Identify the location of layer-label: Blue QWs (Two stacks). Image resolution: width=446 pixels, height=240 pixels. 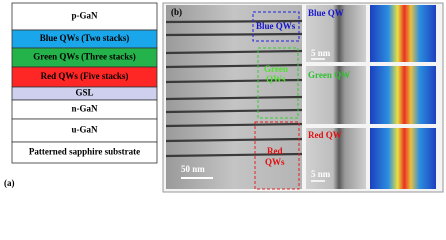
(85, 38).